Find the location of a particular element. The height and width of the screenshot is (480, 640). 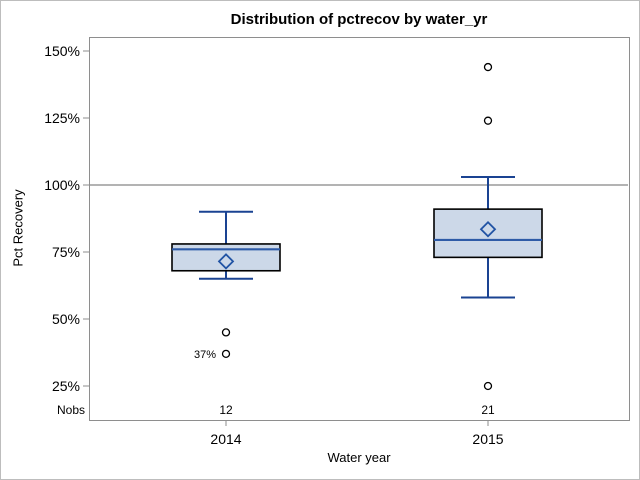

y-tick-label: 100% is located at coordinates (62, 185).